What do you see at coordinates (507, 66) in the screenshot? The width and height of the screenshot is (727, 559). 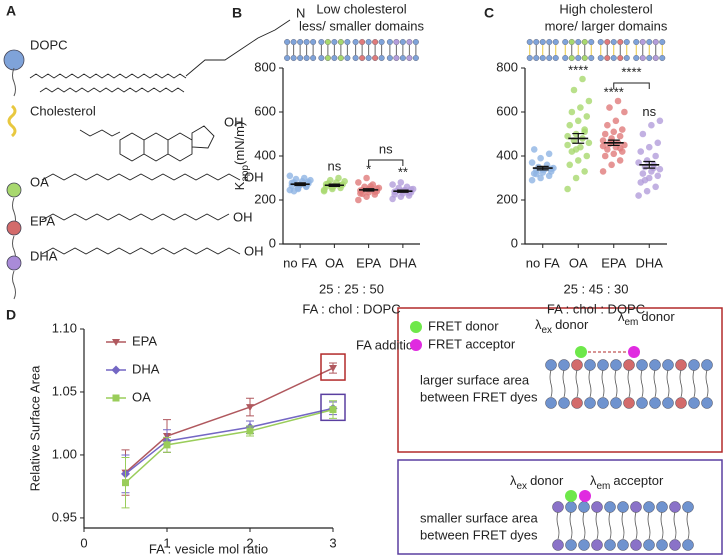 I see `y-tick-label: 800` at bounding box center [507, 66].